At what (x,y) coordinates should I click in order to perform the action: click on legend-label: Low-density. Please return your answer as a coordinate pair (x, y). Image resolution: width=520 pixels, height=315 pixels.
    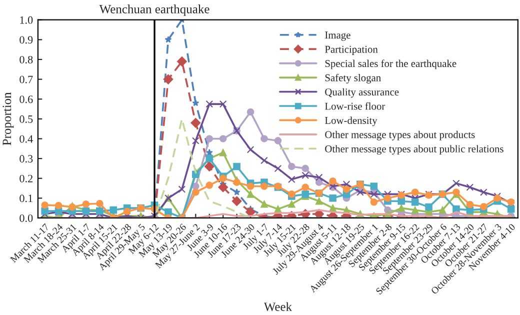
    Looking at the image, I should click on (351, 121).